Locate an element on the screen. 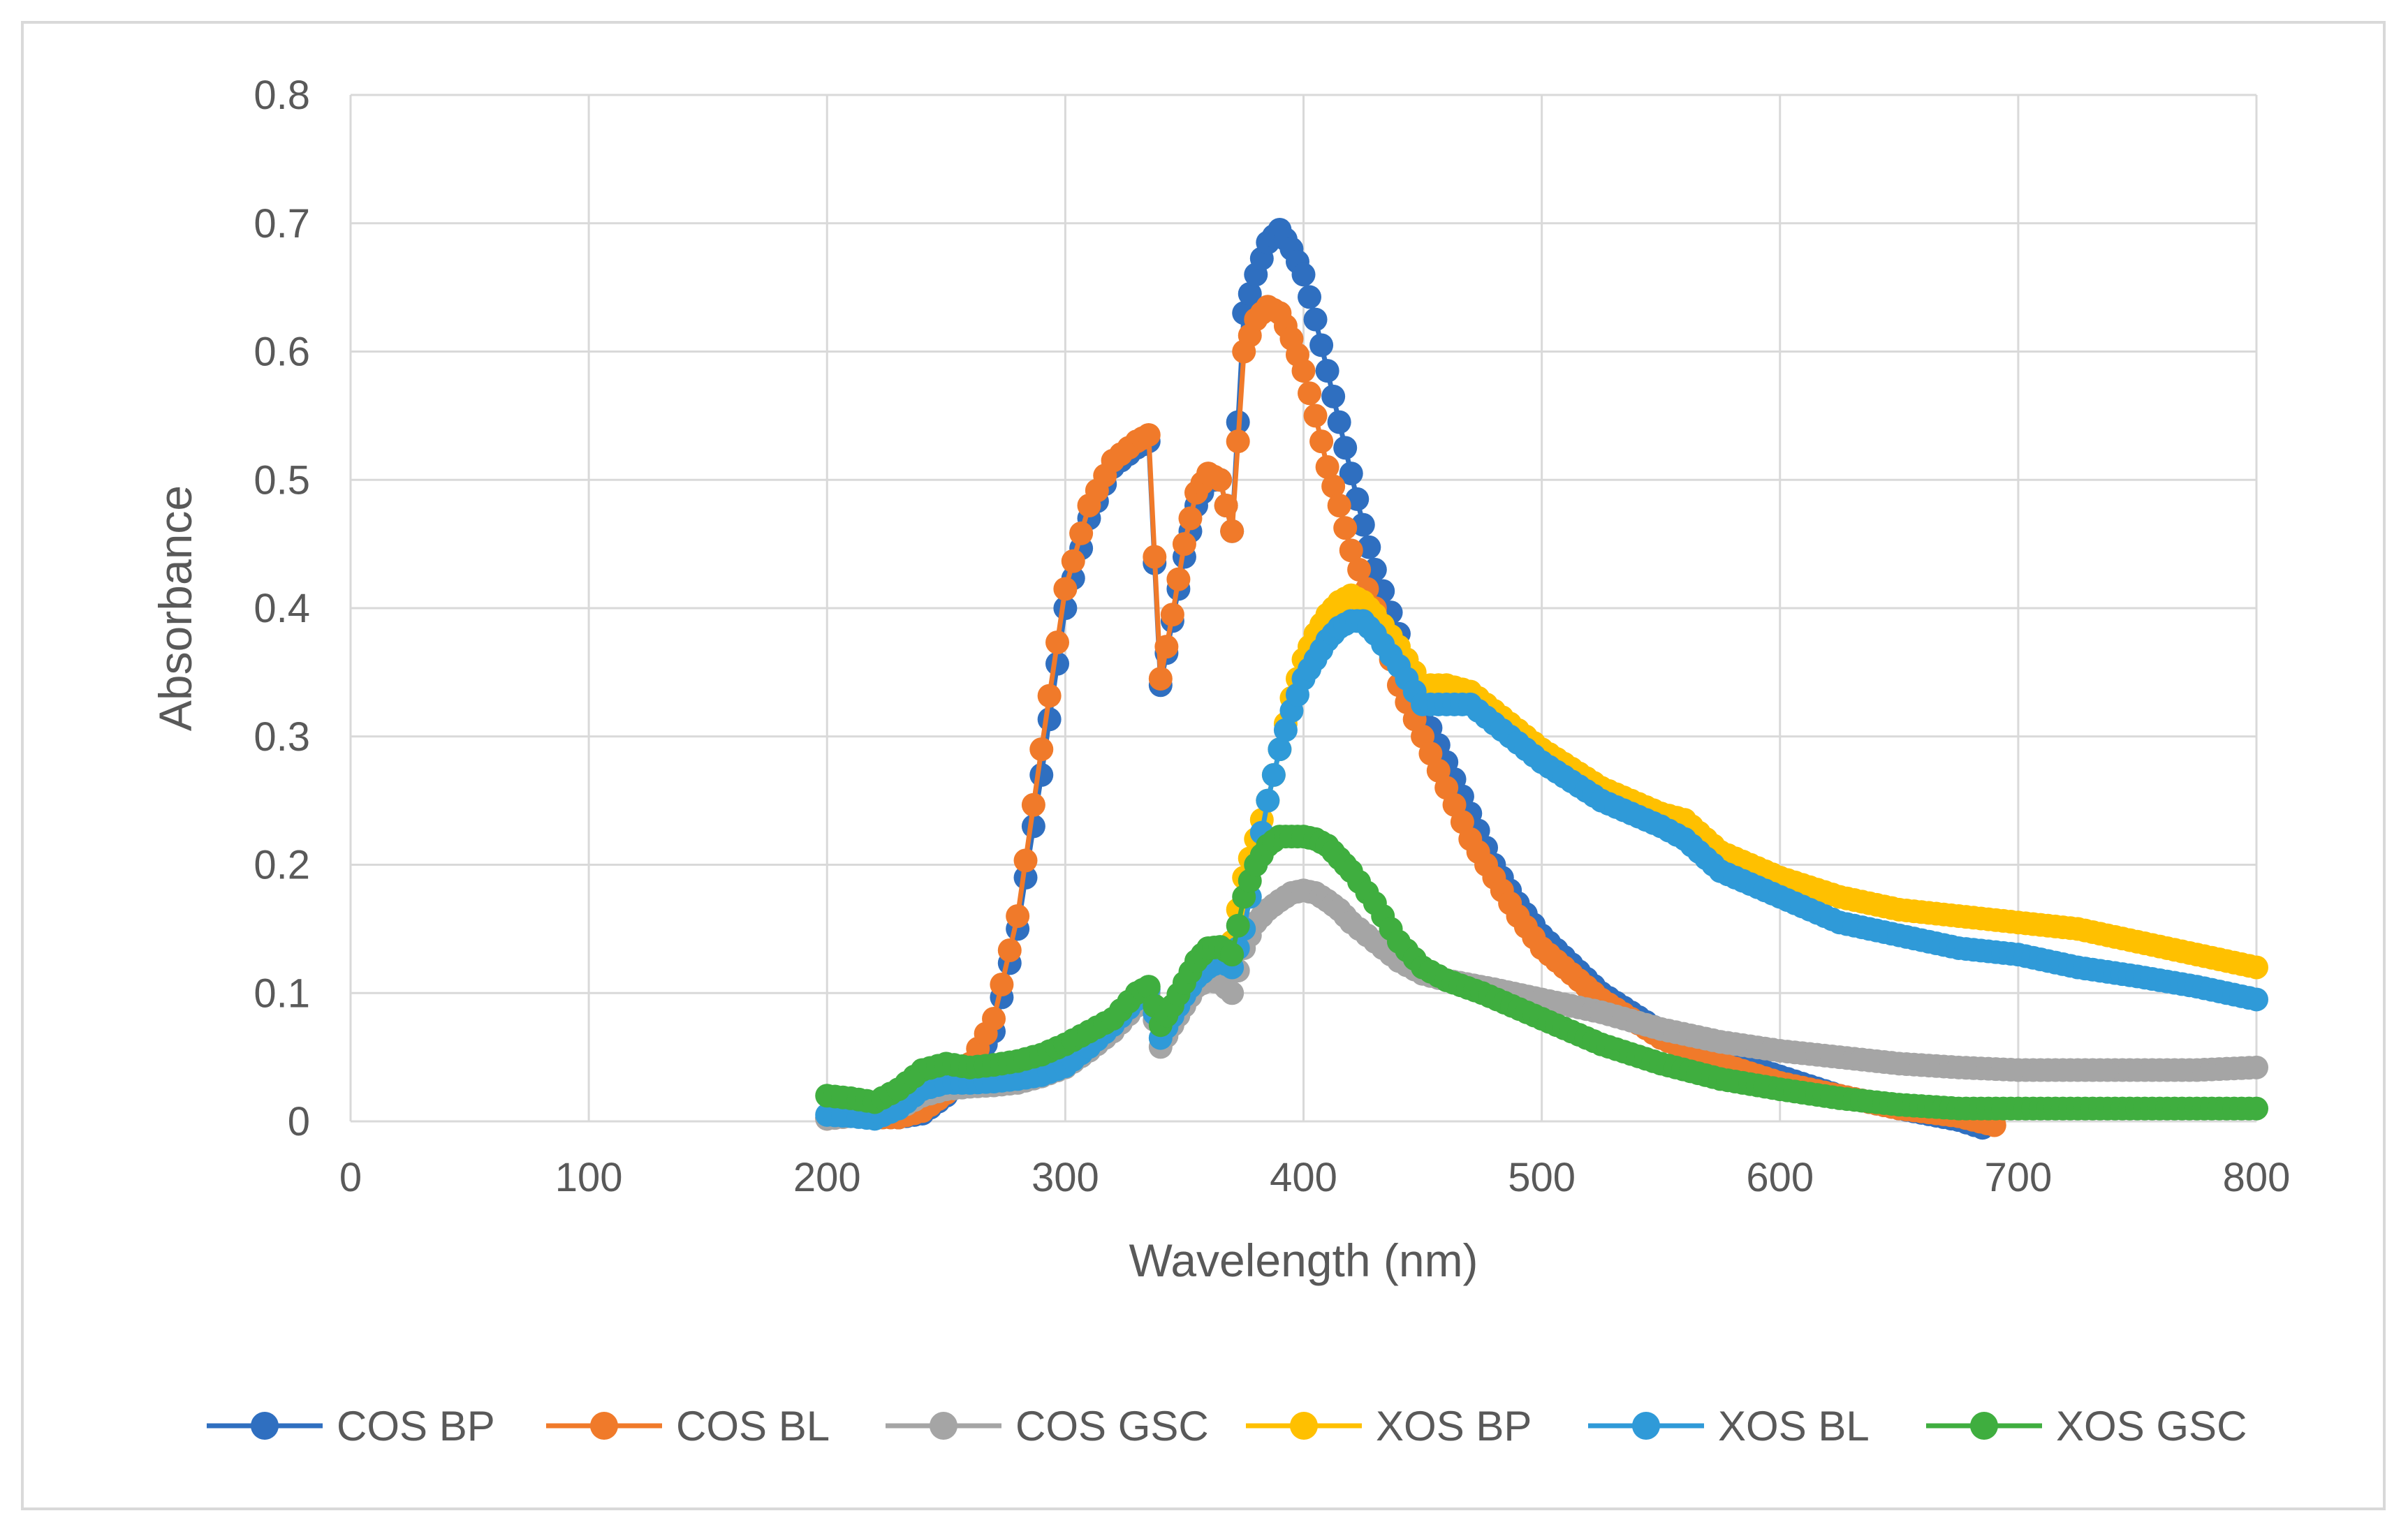  legend-item: COS BL is located at coordinates (688, 1426).